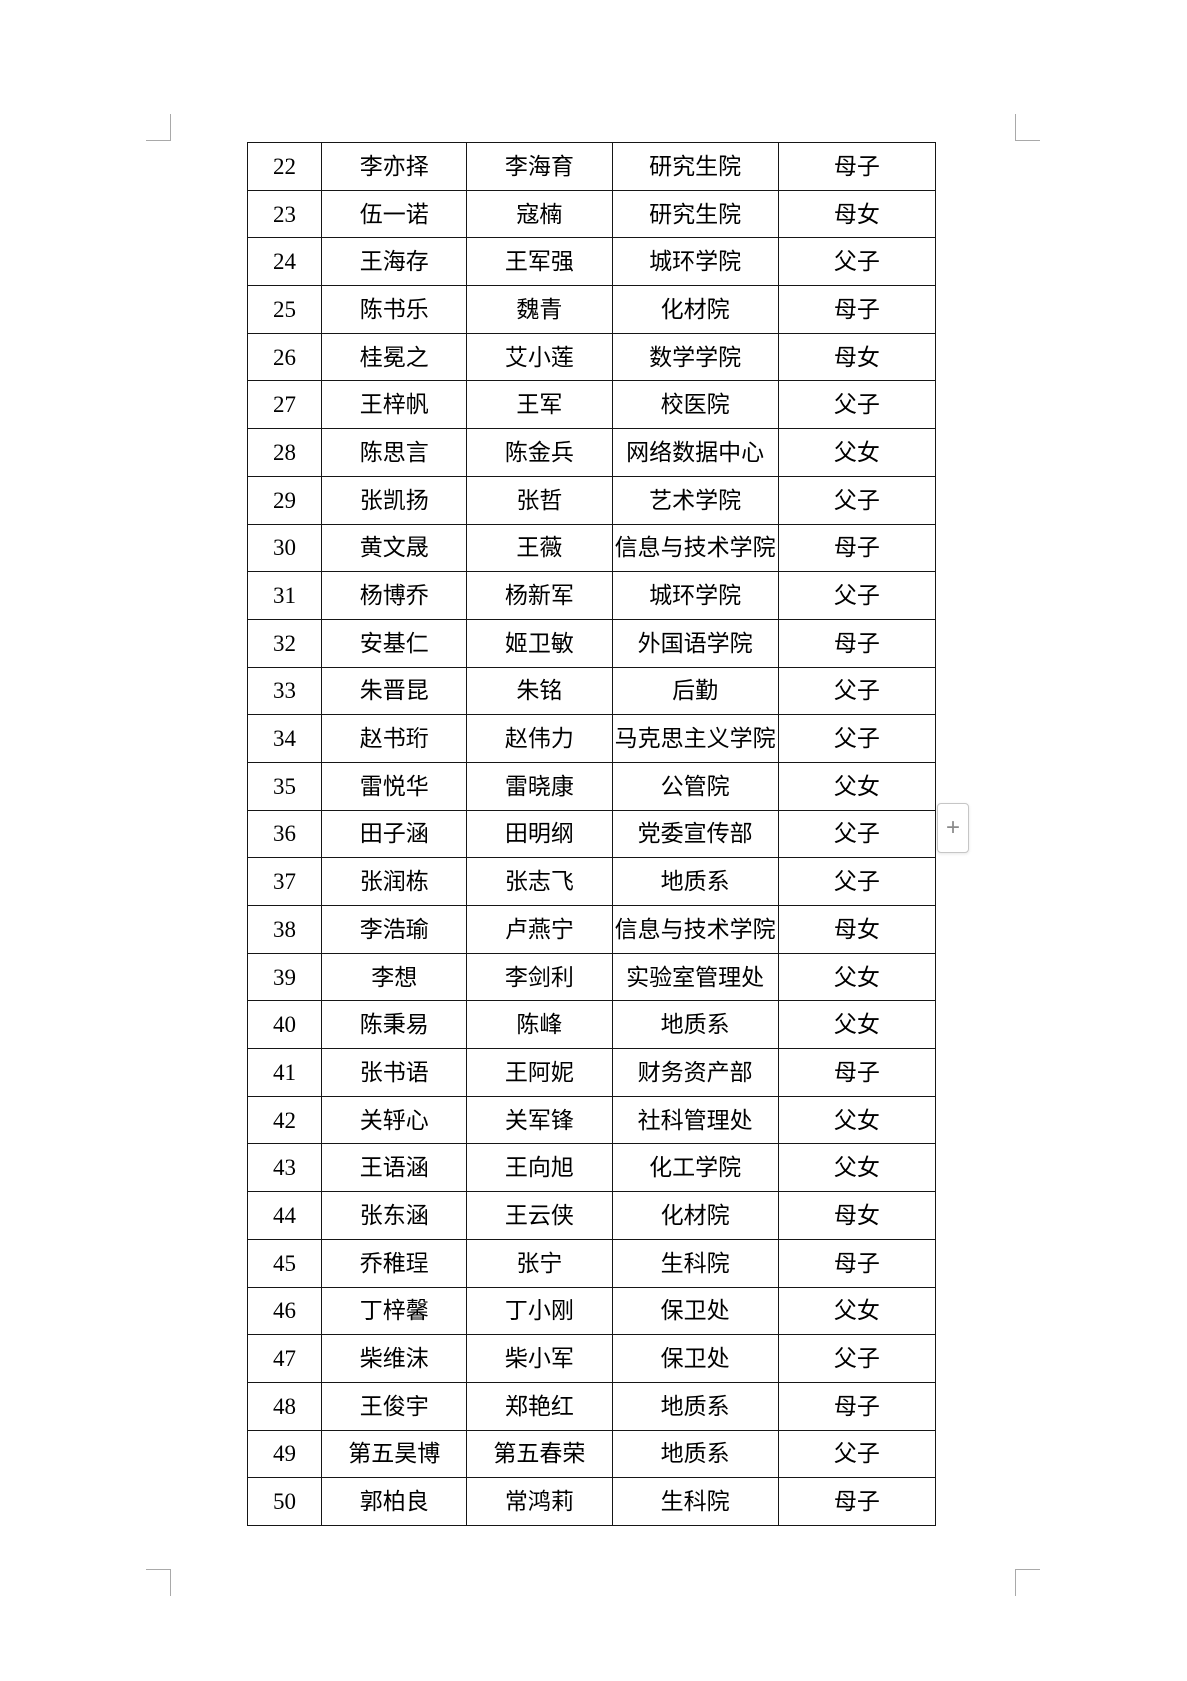 This screenshot has width=1187, height=1681. What do you see at coordinates (284, 1168) in the screenshot?
I see `cell-no: 43` at bounding box center [284, 1168].